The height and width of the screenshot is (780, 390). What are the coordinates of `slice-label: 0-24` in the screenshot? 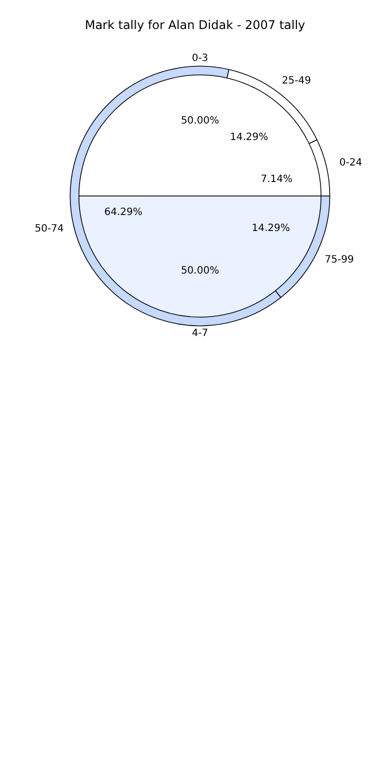 It's located at (350, 163).